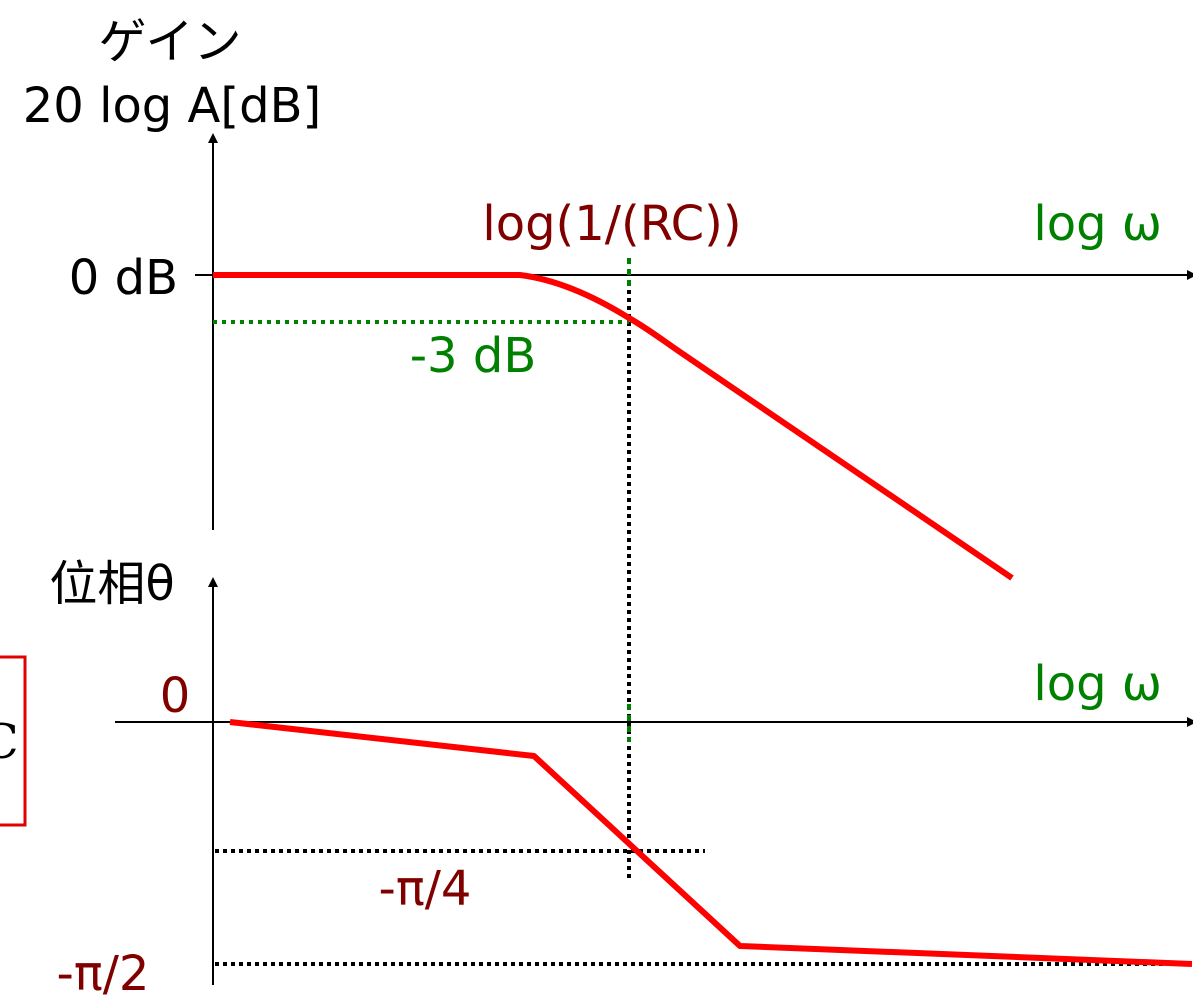  Describe the element at coordinates (1097, 684) in the screenshot. I see `phase-x-axis-label: log ω` at that location.